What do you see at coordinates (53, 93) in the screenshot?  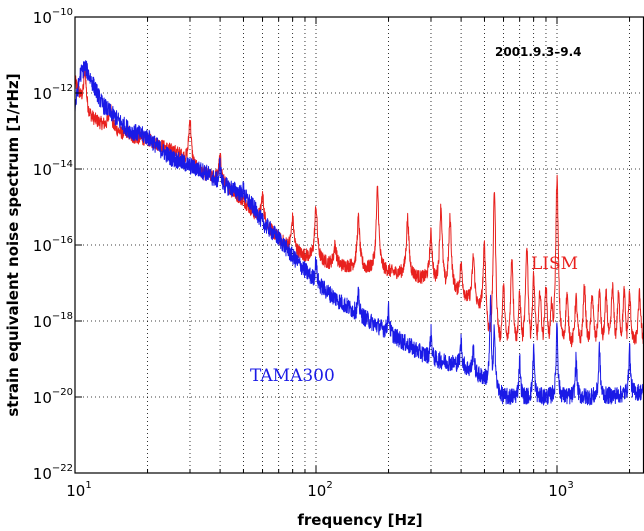 I see `y-tick-label: 10−12` at bounding box center [53, 93].